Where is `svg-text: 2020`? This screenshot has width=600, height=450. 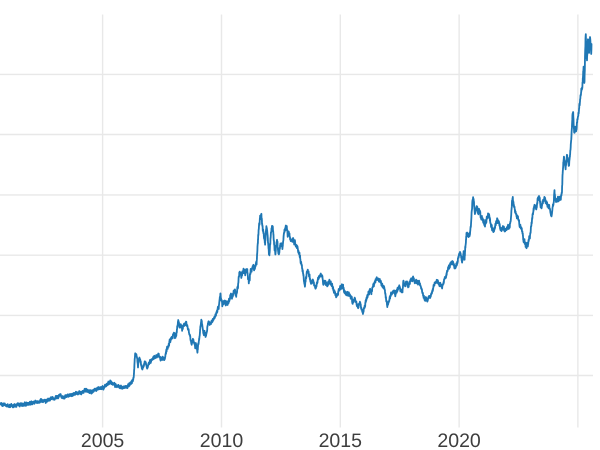 svg-text: 2020 is located at coordinates (459, 440).